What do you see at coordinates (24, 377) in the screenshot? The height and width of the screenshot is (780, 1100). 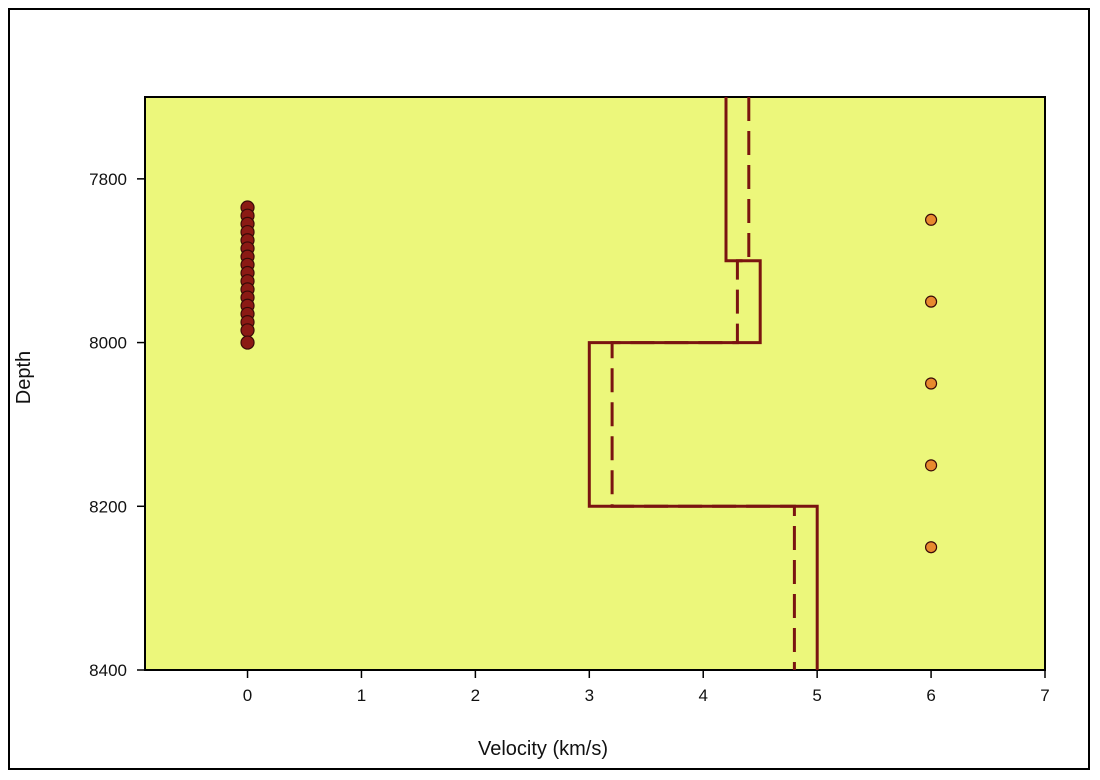 I see `y-axis-title: Depth` at bounding box center [24, 377].